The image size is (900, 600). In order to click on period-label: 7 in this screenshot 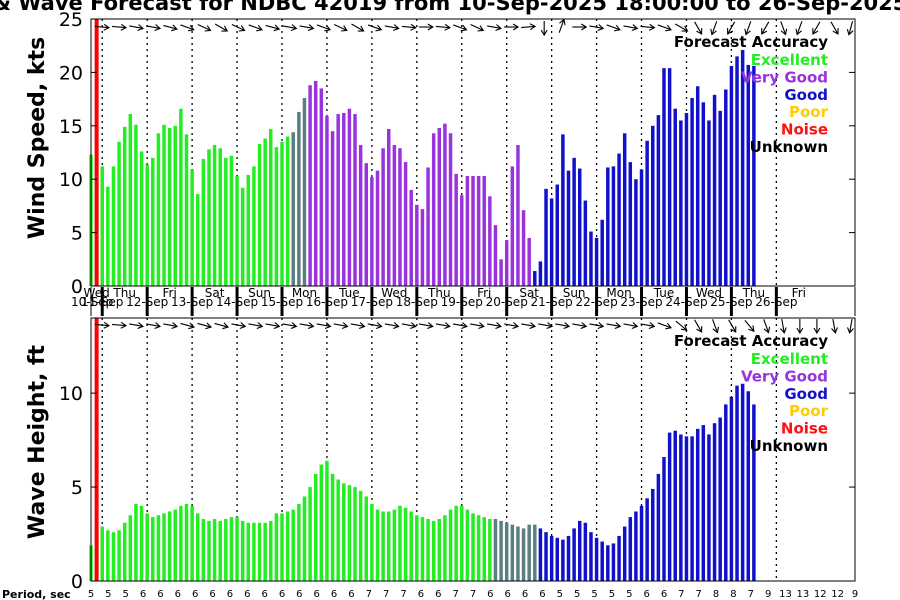, I will do `click(681, 594)`.